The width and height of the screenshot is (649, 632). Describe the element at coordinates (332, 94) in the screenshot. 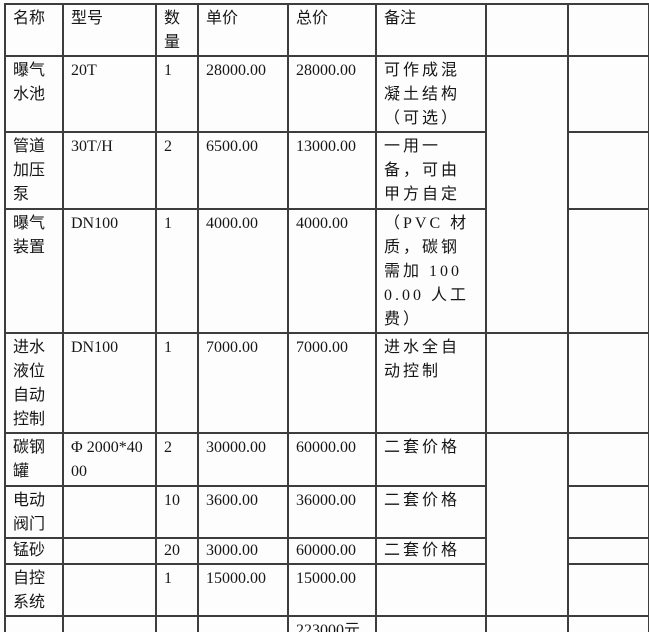

I see `cell-total-price: 28000.00` at that location.